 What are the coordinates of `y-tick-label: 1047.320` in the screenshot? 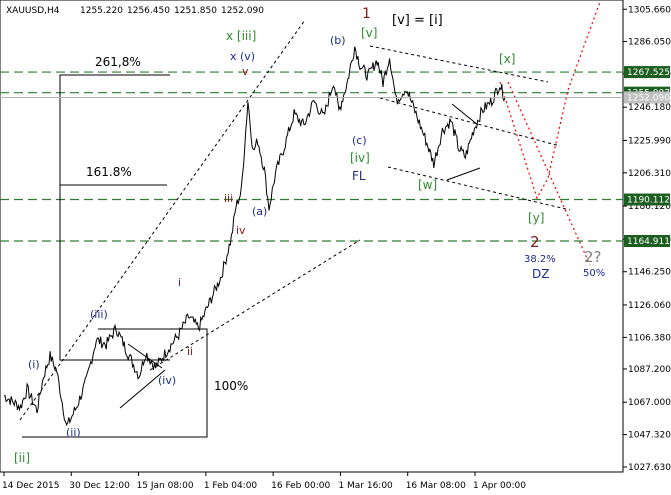 It's located at (649, 436).